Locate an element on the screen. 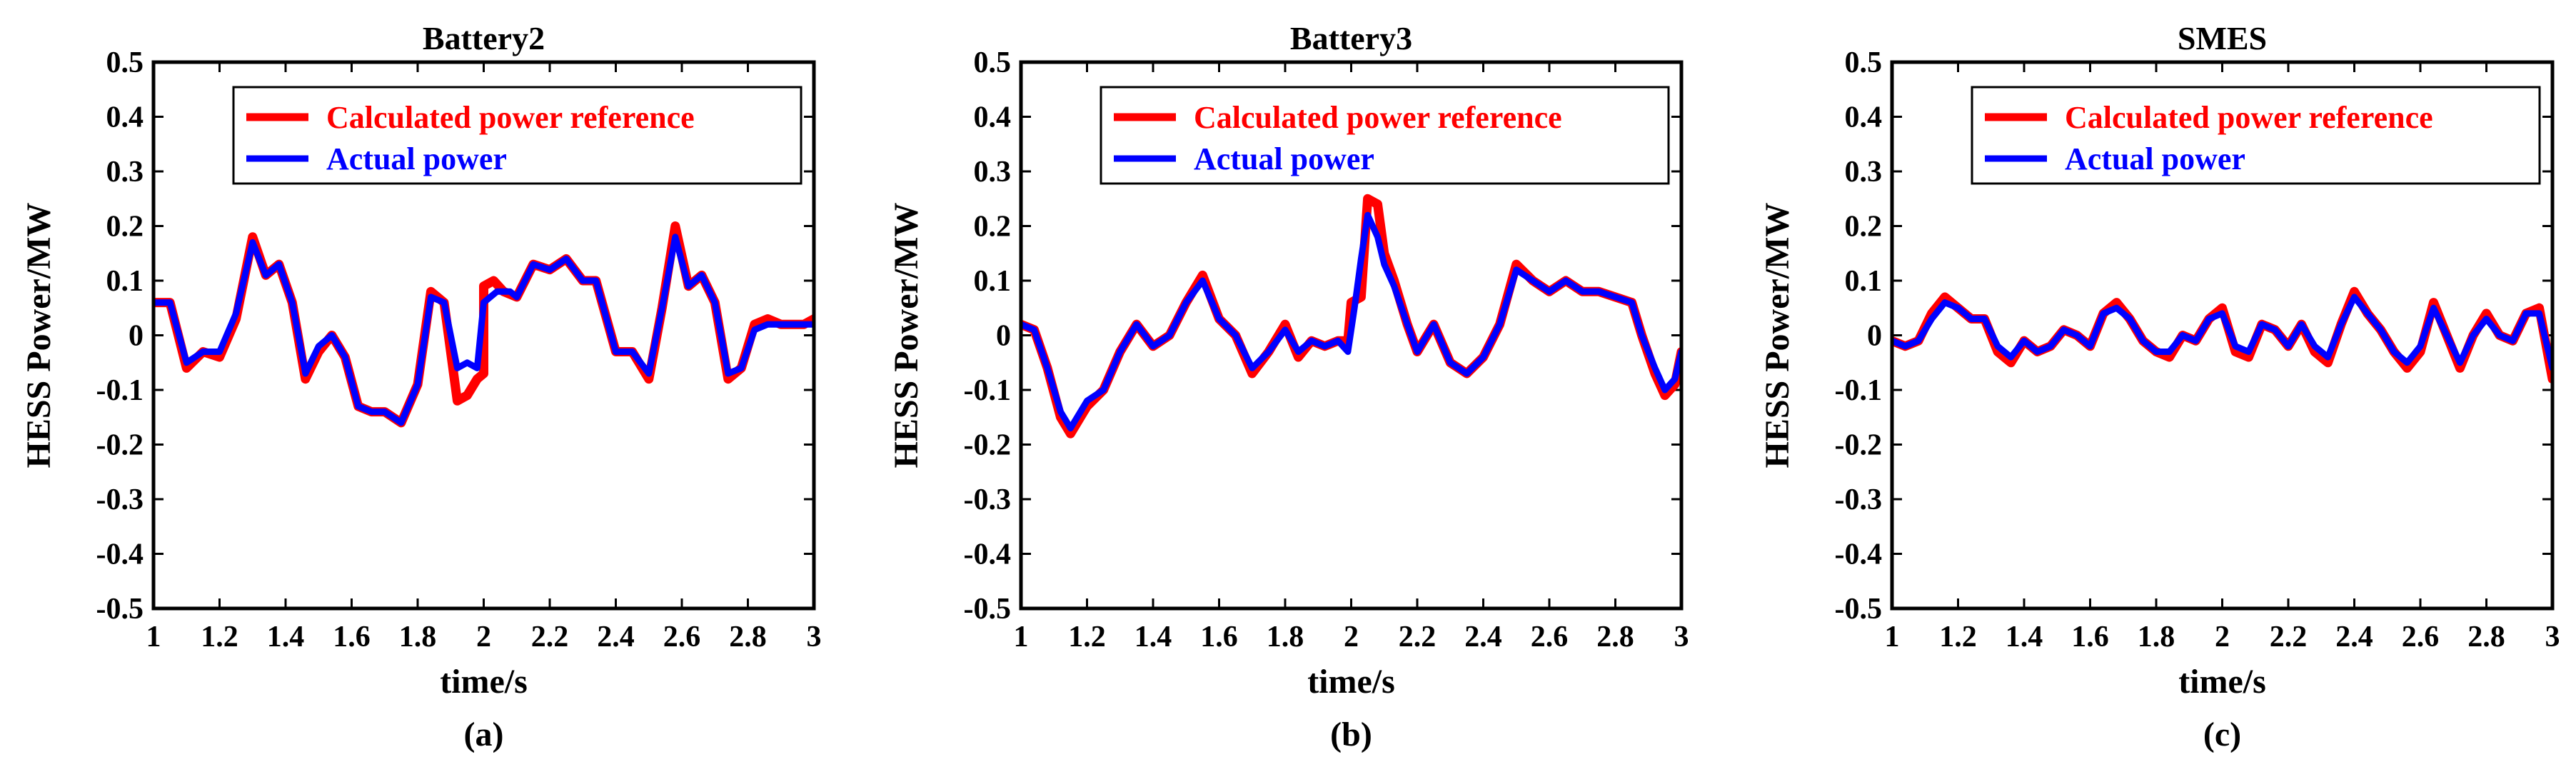 This screenshot has height=782, width=2576. chart-title: Battery2 is located at coordinates (484, 38).